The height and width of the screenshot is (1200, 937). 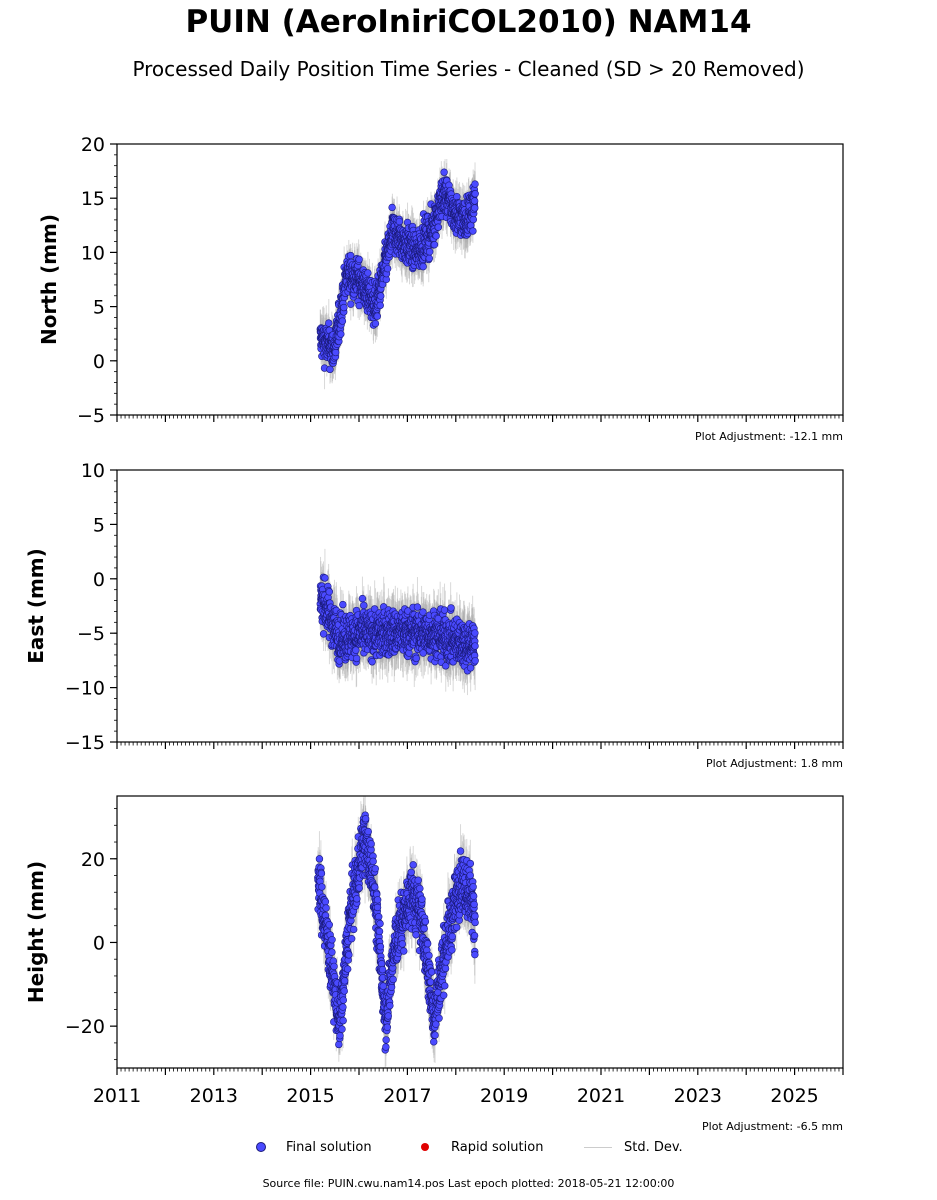 What do you see at coordinates (49, 279) in the screenshot?
I see `y-axis-label: North (mm)` at bounding box center [49, 279].